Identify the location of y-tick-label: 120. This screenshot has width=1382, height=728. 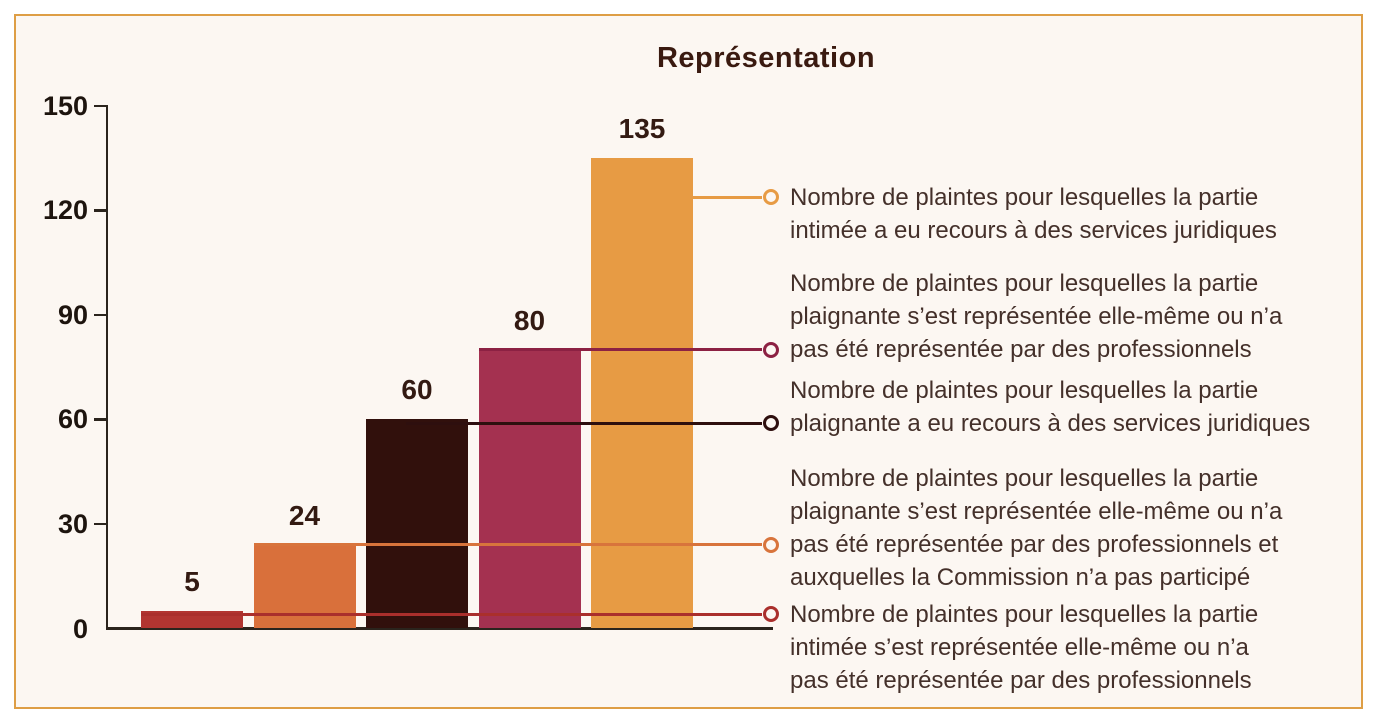
(65, 210).